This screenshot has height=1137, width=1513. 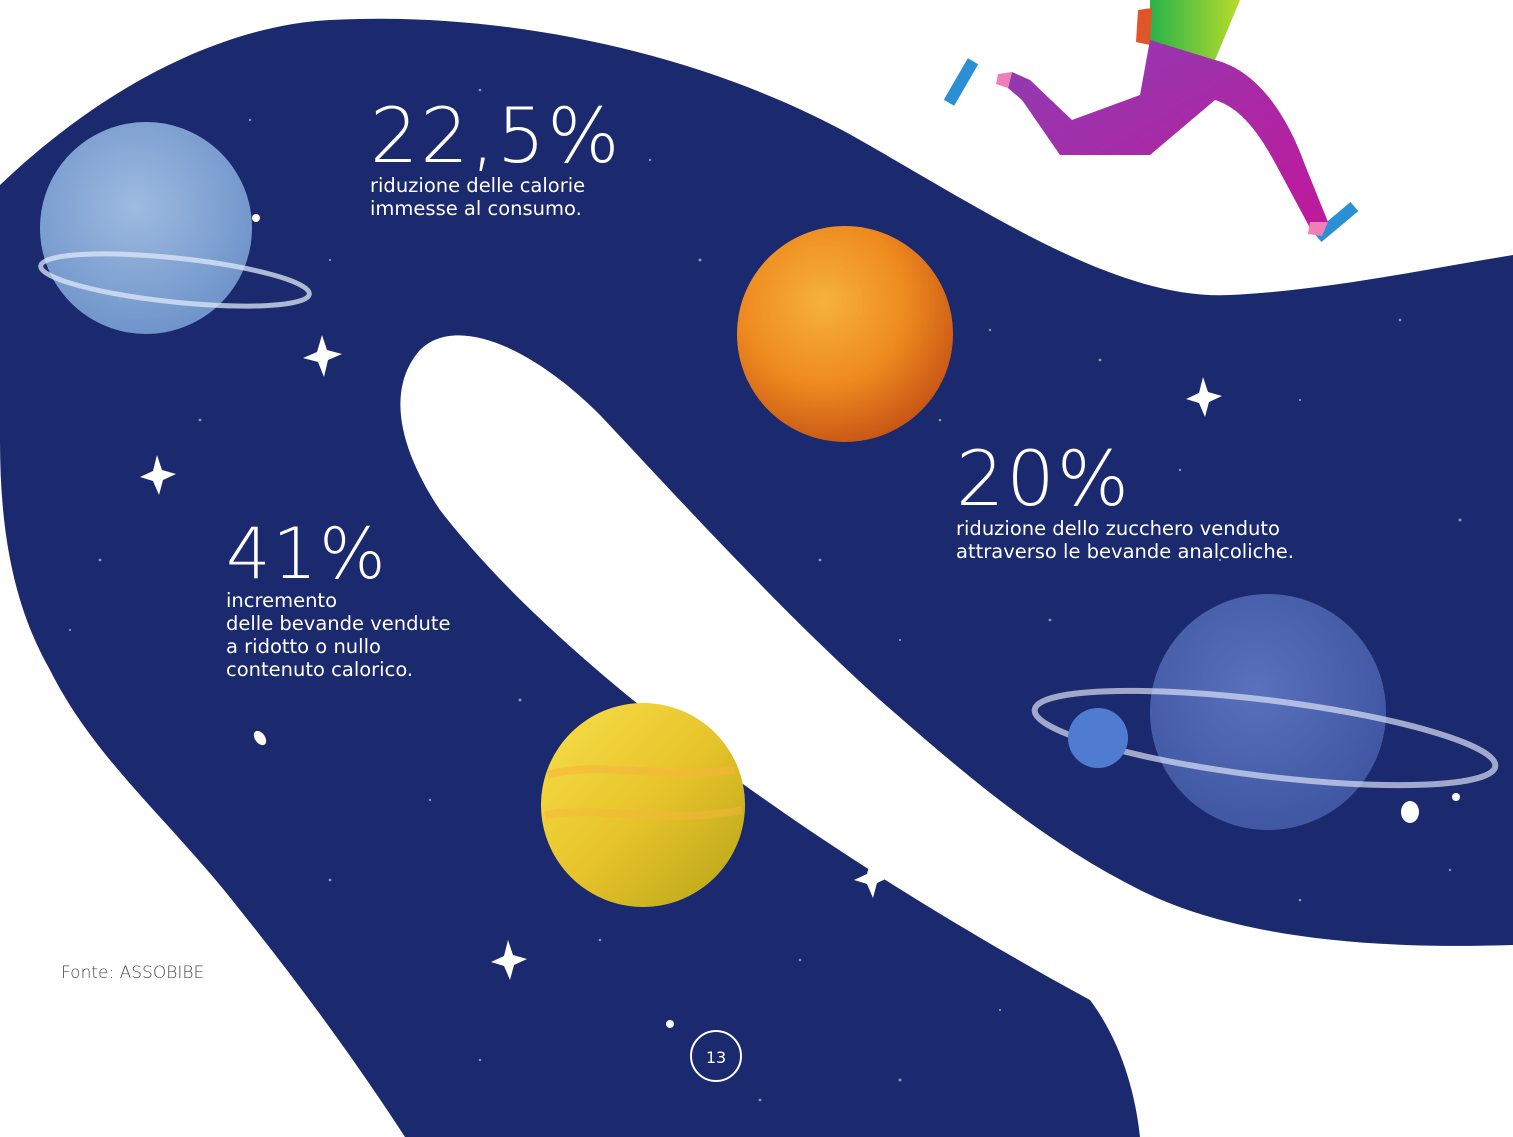 I want to click on stat-value: 20%, so click(x=1043, y=478).